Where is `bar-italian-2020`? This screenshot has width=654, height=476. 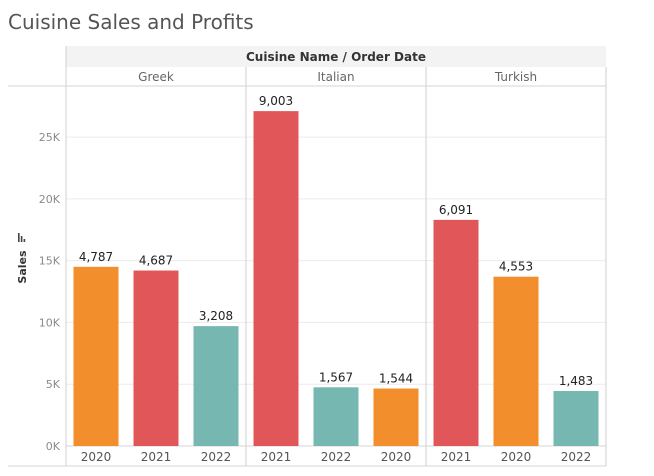
bar-italian-2020 is located at coordinates (396, 417).